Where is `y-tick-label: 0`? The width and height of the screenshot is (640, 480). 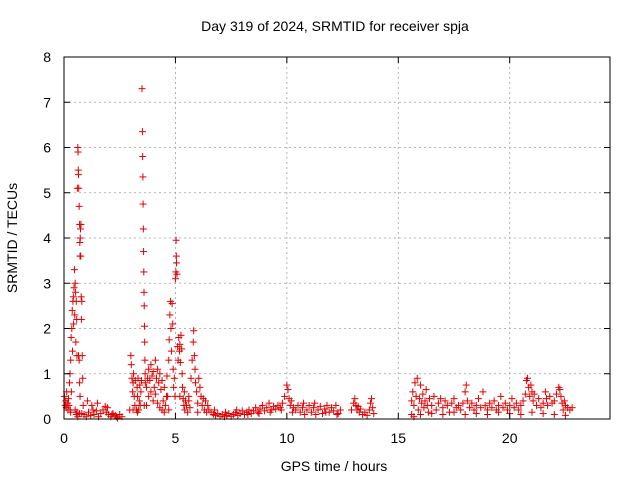 y-tick-label: 0 is located at coordinates (47, 419).